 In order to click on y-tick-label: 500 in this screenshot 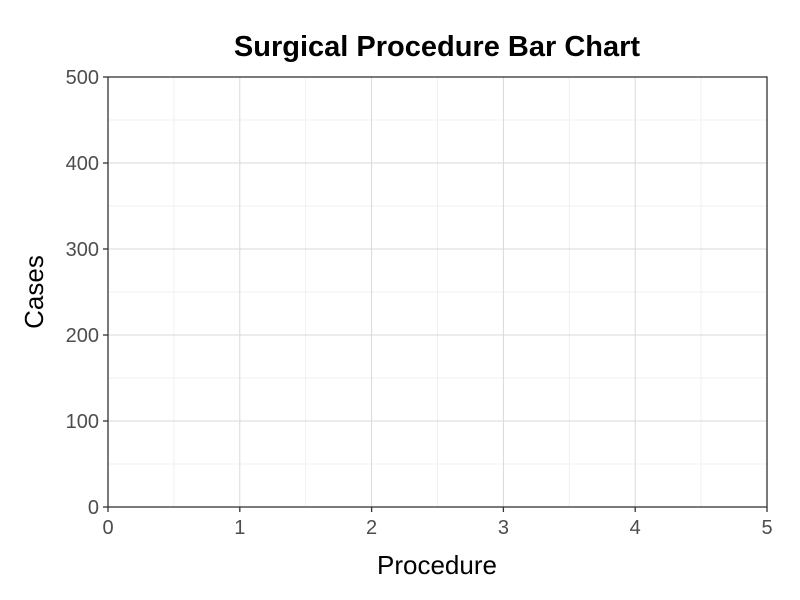, I will do `click(82, 78)`.